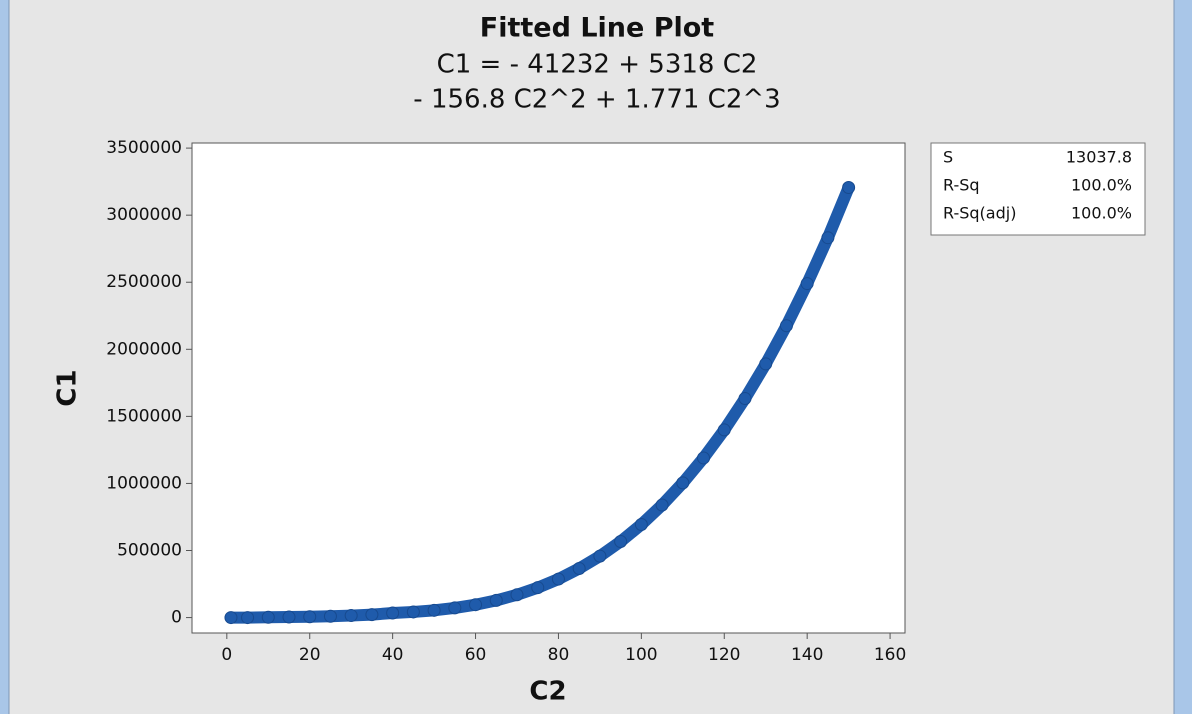 This screenshot has height=714, width=1192. I want to click on x-tick-label: 120, so click(724, 655).